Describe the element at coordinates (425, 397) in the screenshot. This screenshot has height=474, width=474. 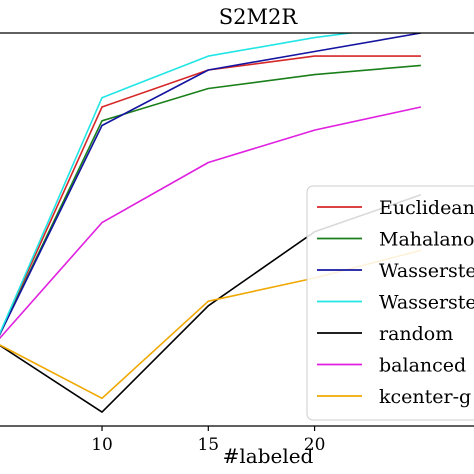
I see `legend-label-6: kcenter-g` at that location.